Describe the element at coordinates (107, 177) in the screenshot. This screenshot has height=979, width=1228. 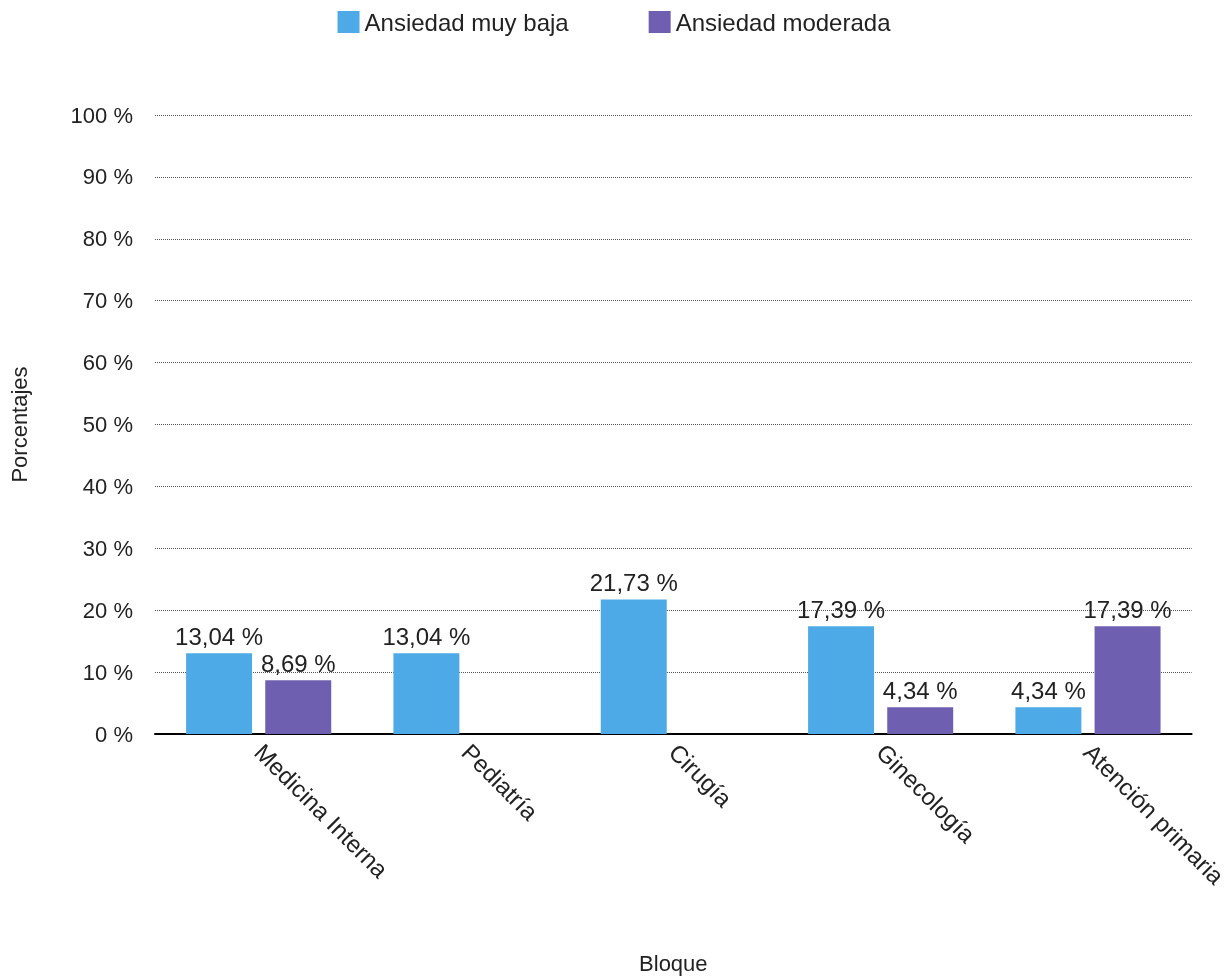
I see `y-tick-label: 90 %` at that location.